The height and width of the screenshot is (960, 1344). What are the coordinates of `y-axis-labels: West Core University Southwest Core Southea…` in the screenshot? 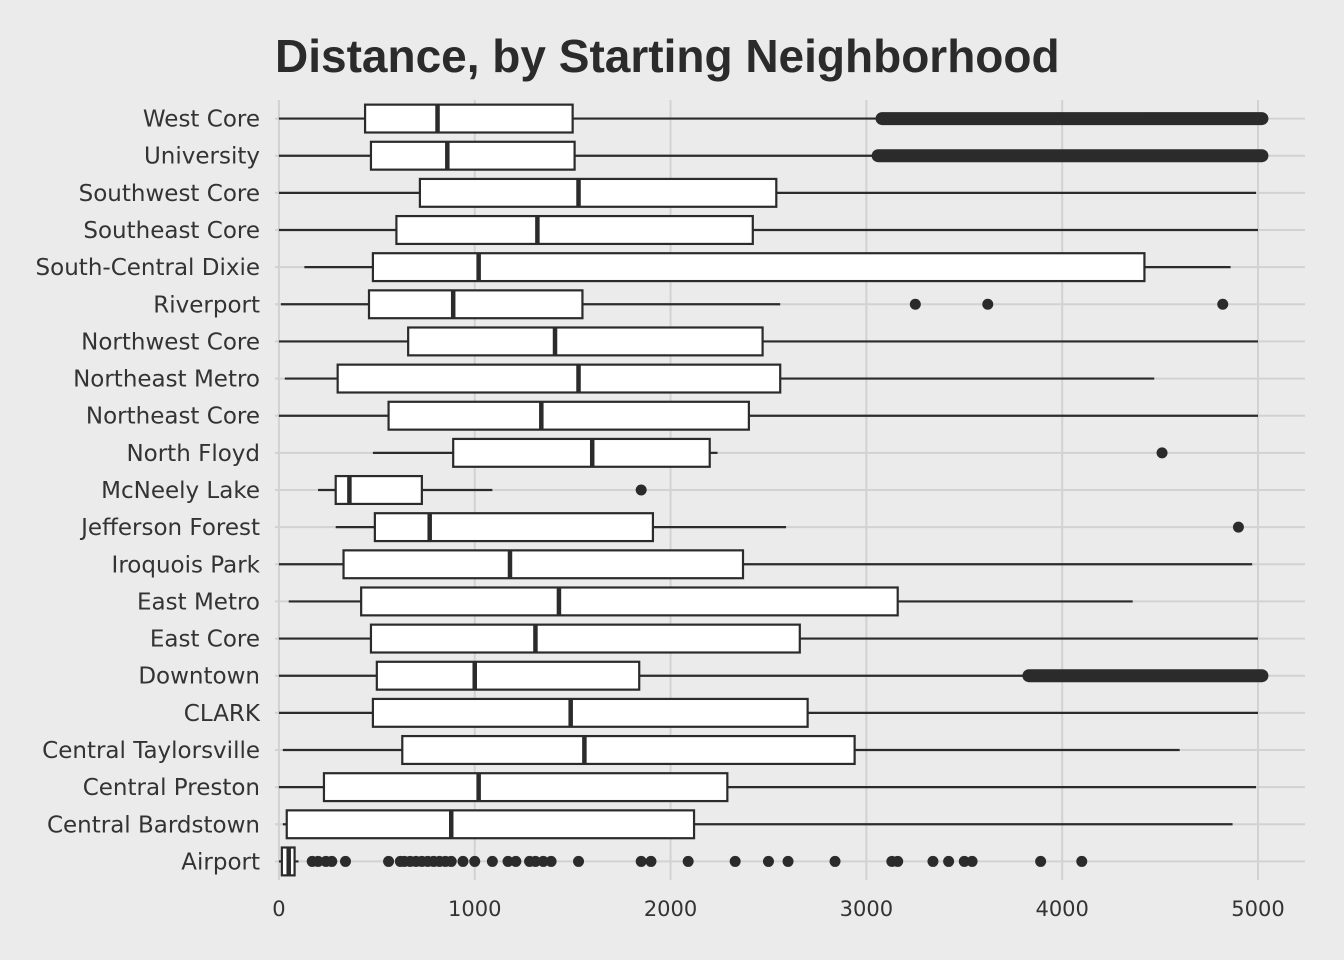 It's located at (148, 491).